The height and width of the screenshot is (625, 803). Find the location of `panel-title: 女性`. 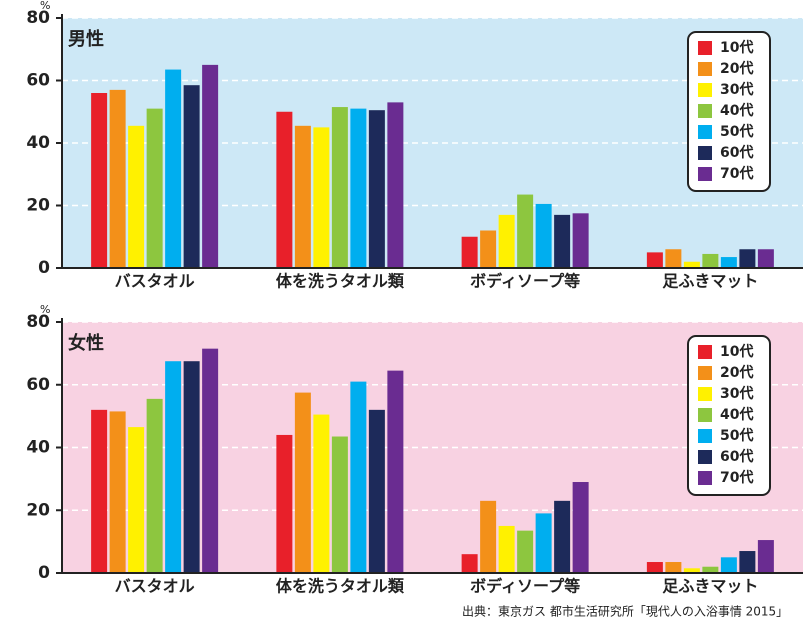

panel-title: 女性 is located at coordinates (86, 343).